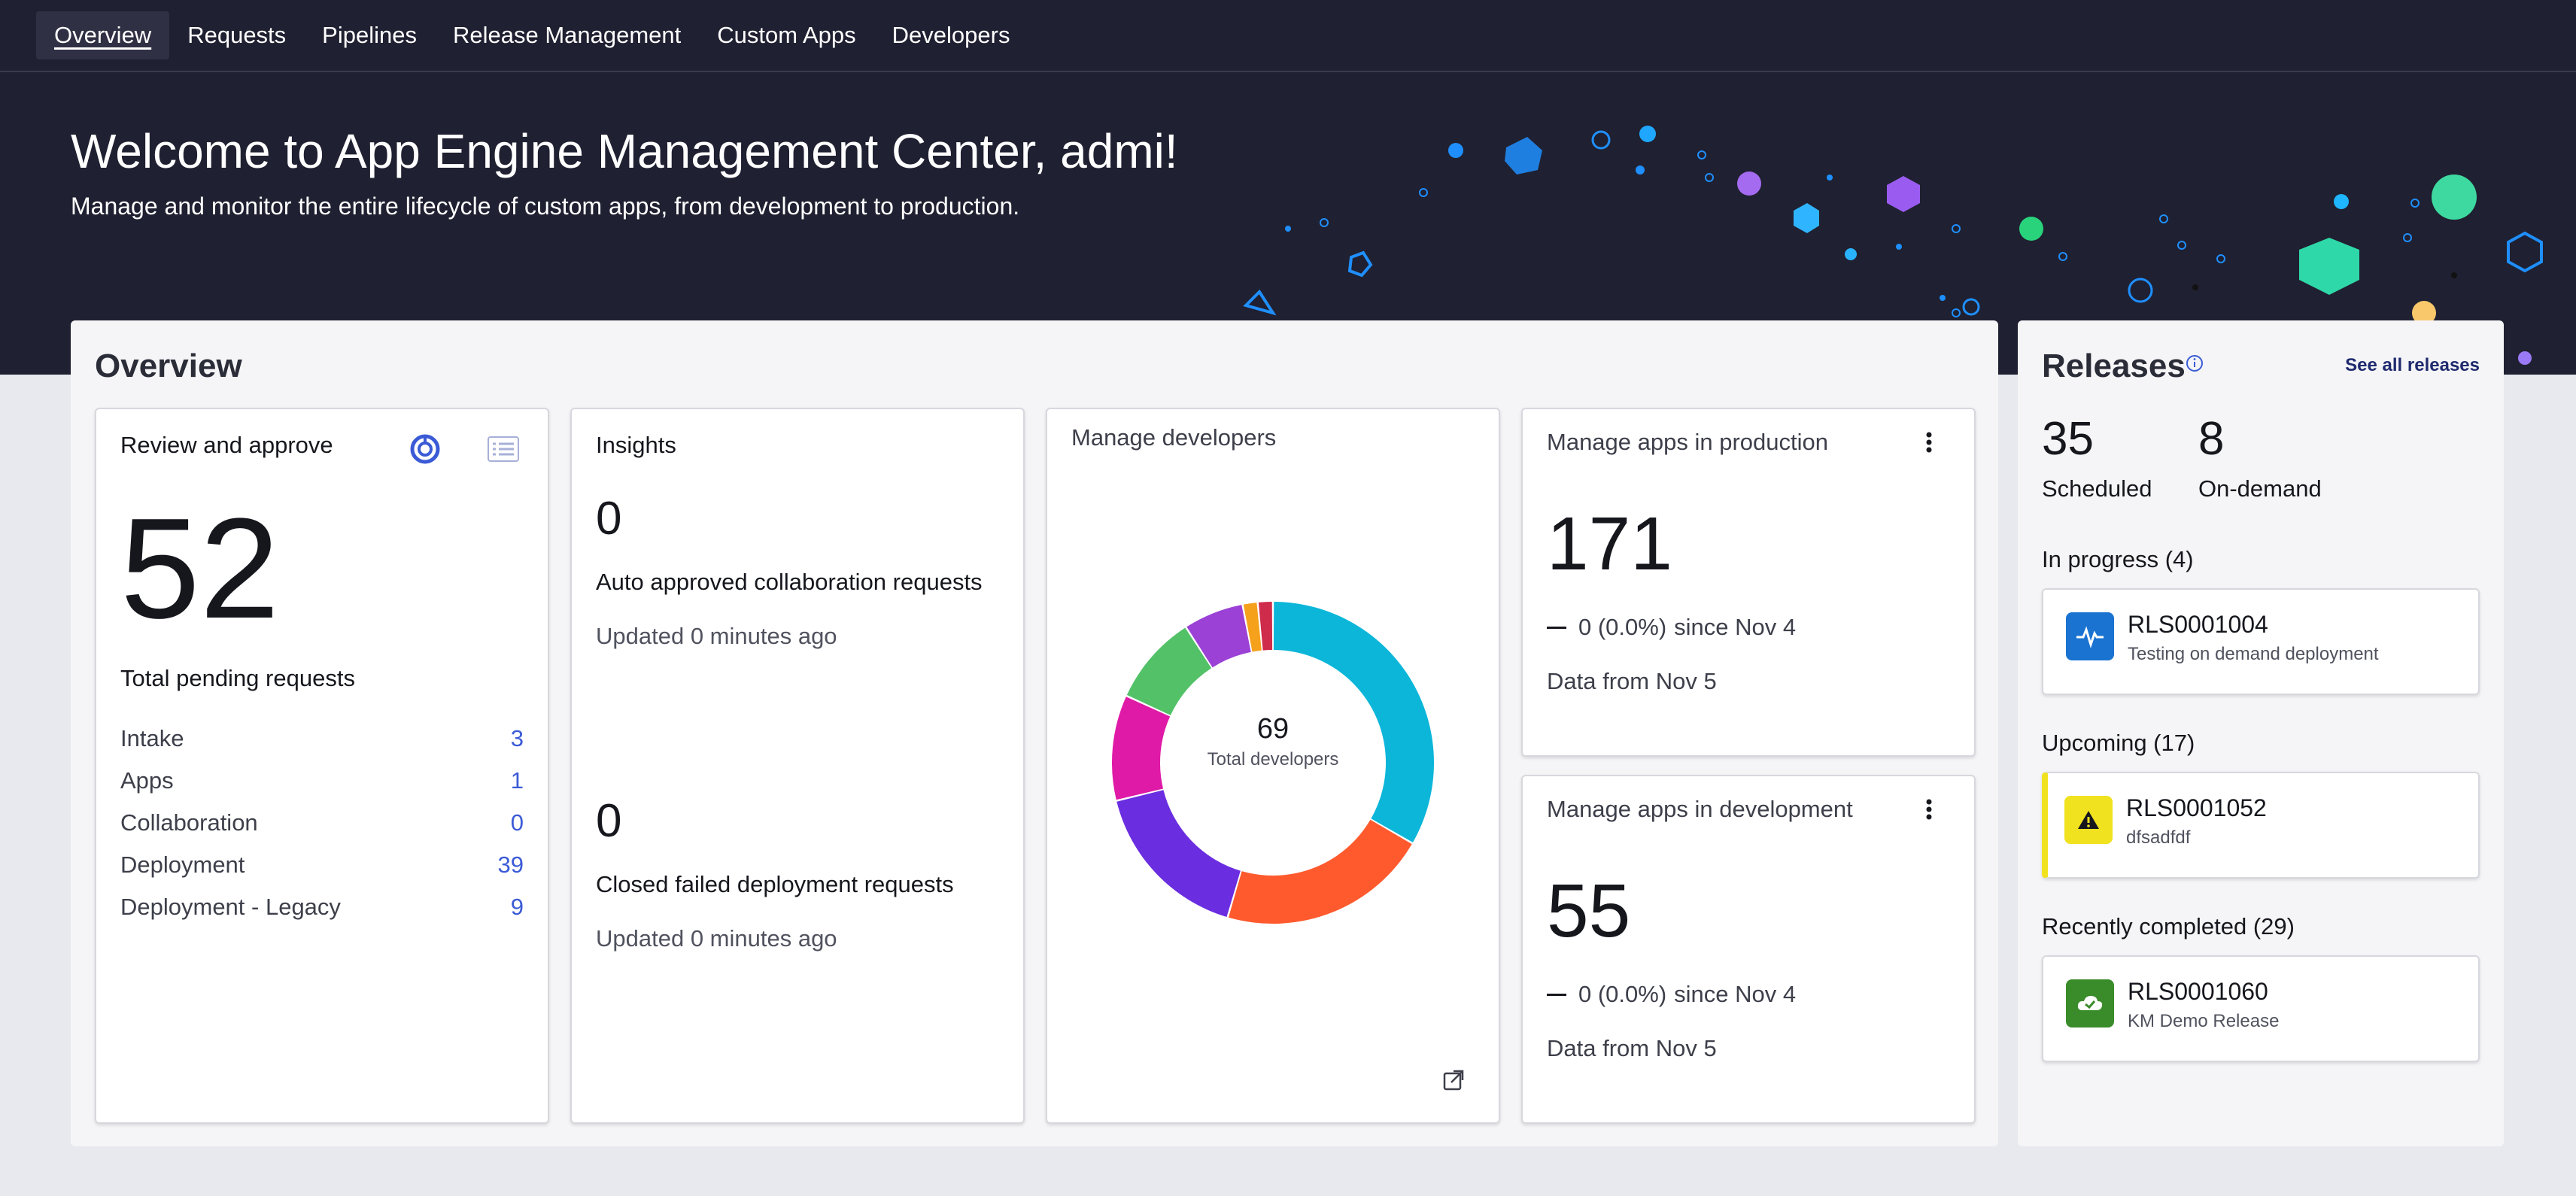  What do you see at coordinates (322, 864) in the screenshot?
I see `request-row-deployment: Deployment 39` at bounding box center [322, 864].